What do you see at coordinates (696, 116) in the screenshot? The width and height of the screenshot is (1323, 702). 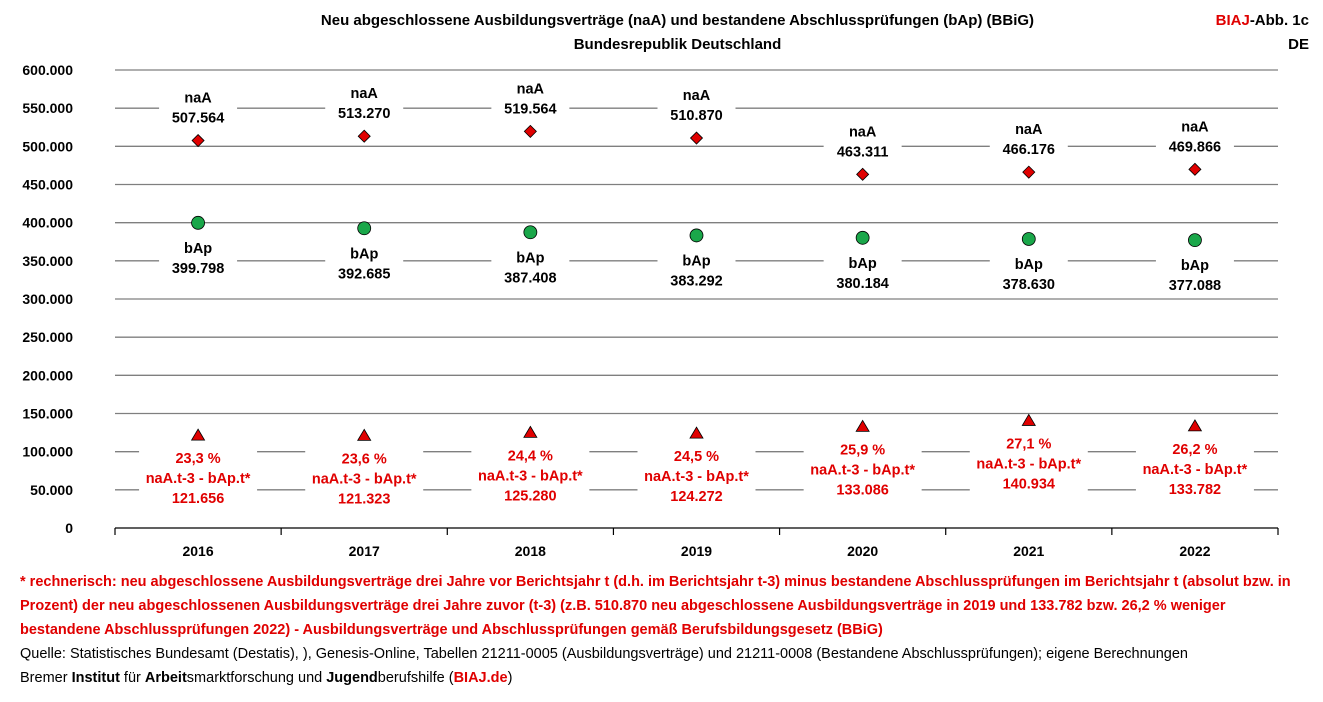 I see `data-label-value: 510.870` at bounding box center [696, 116].